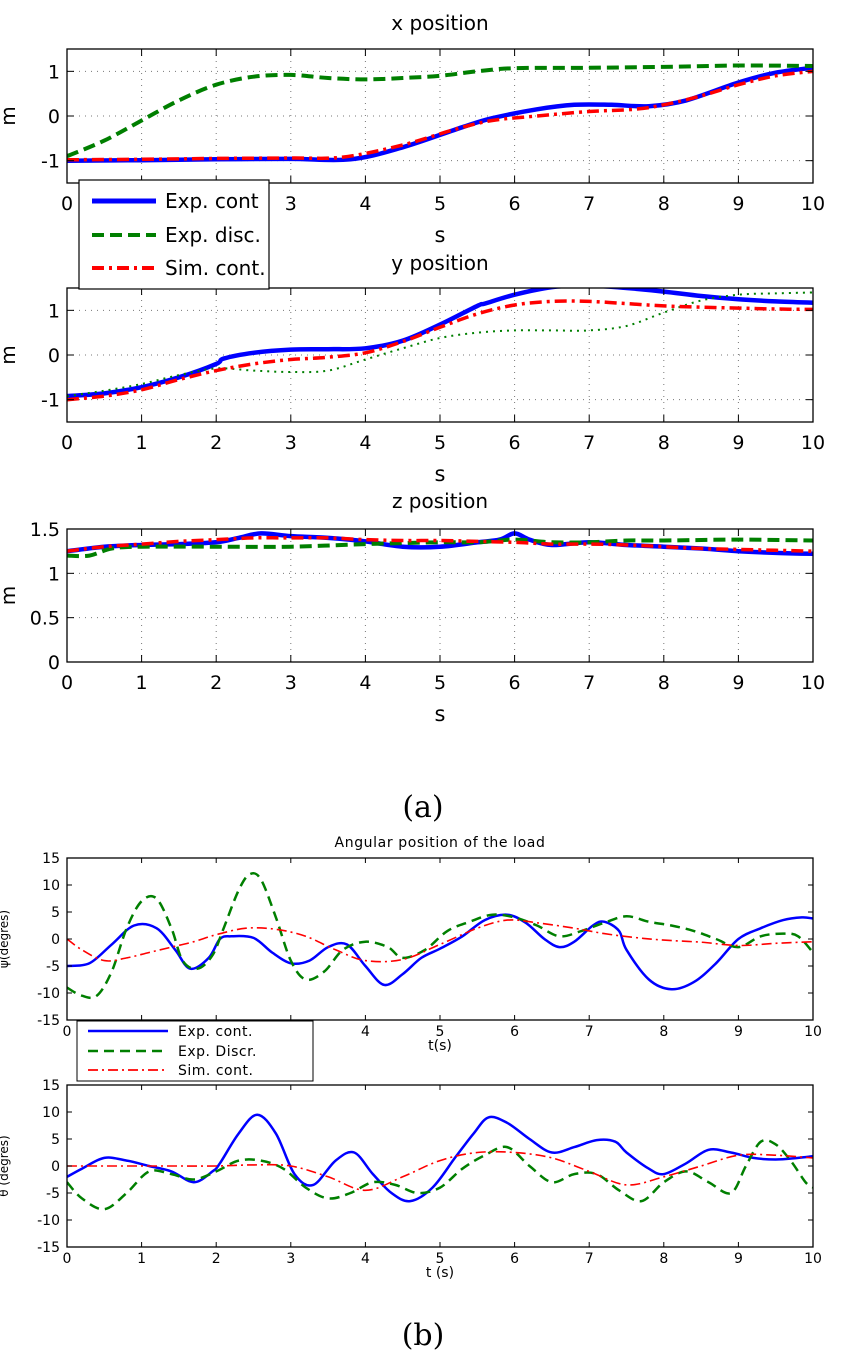  Describe the element at coordinates (215, 1071) in the screenshot. I see `legend-bottom-label-sim-cont: Sim. cont.` at that location.